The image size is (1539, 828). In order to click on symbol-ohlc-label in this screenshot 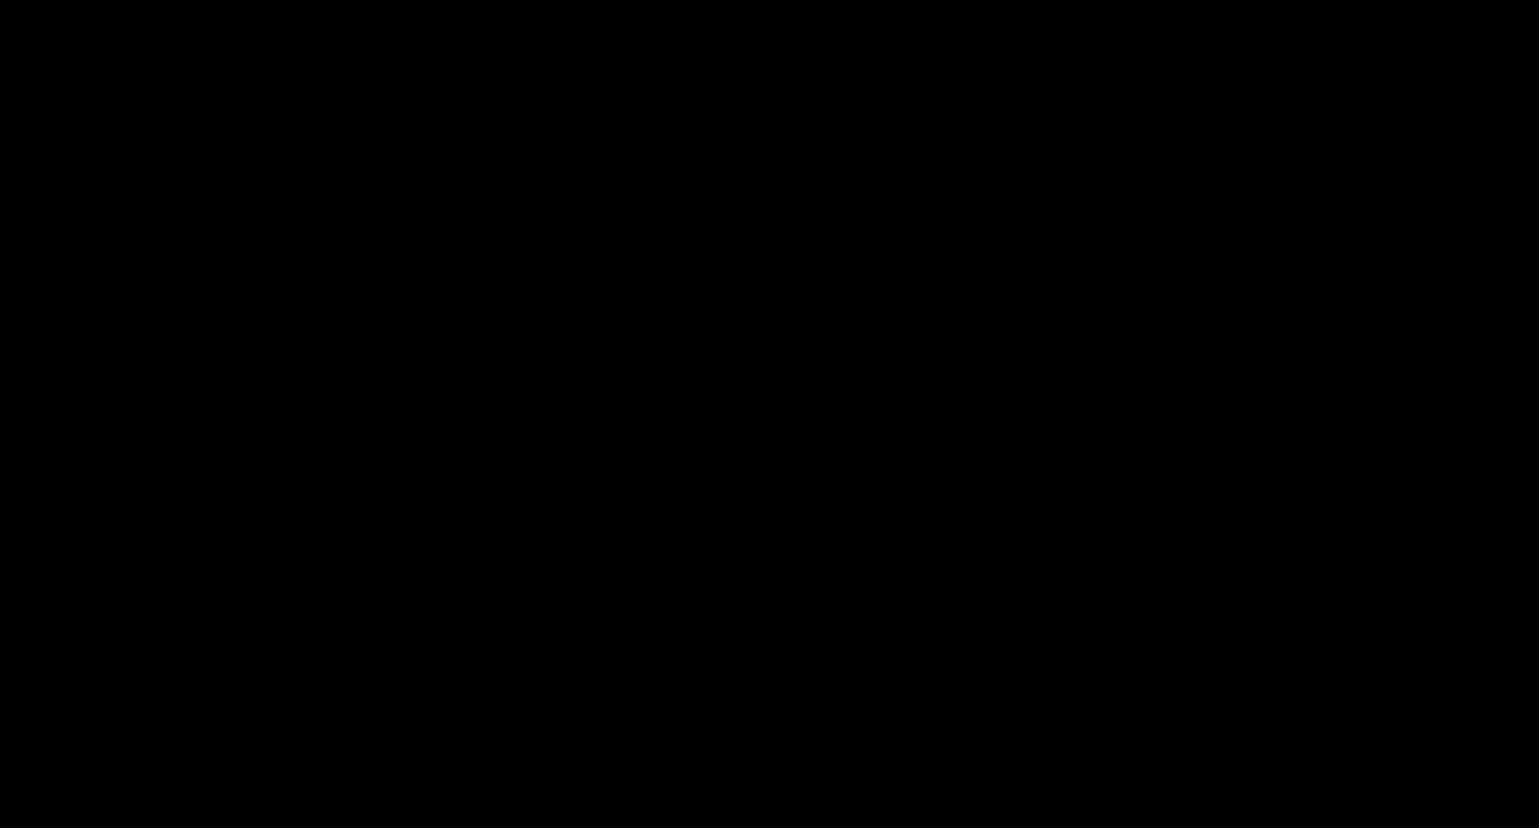, I will do `click(27, 11)`.